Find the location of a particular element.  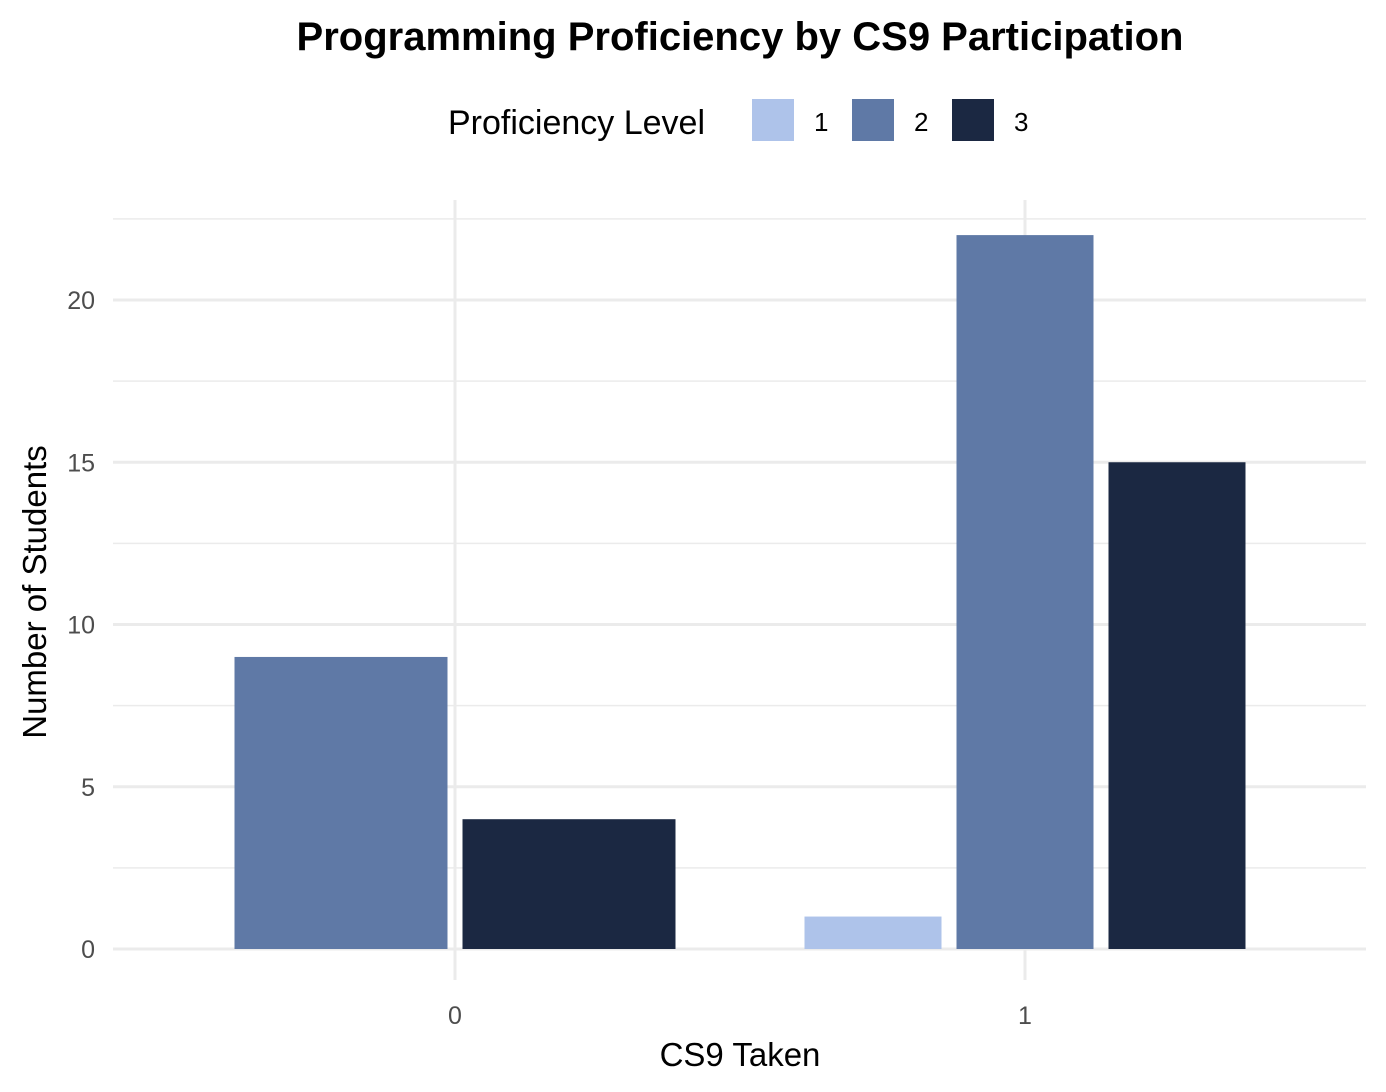

x-axis-title: CS9 Taken is located at coordinates (740, 1054).